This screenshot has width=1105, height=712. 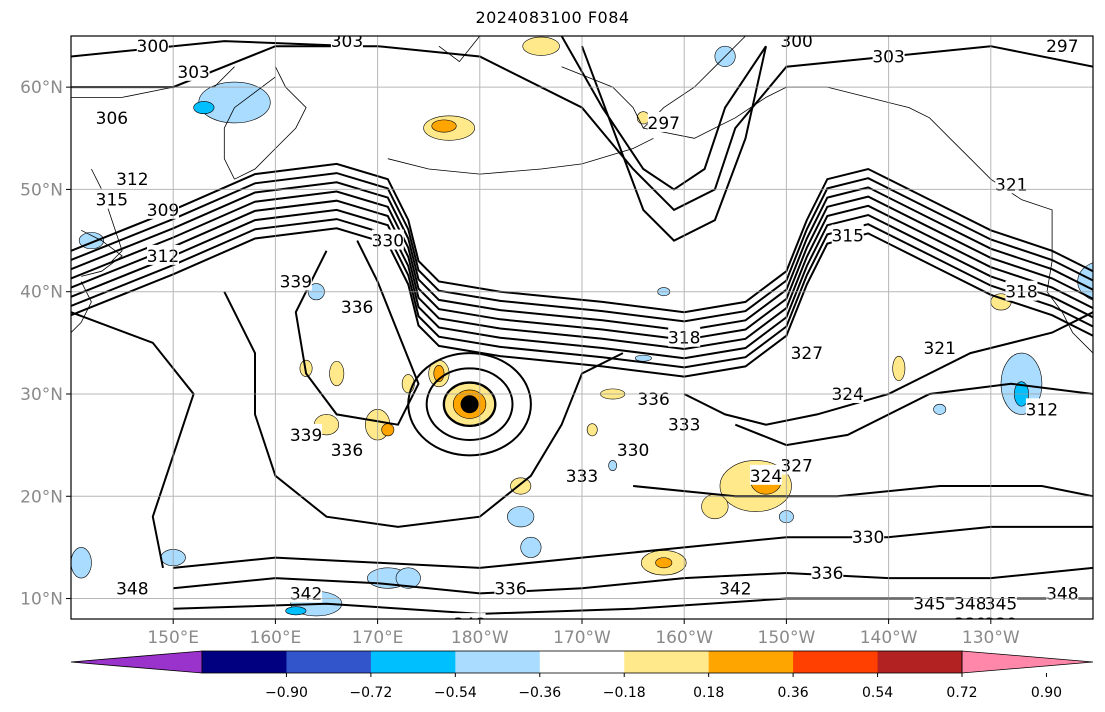 What do you see at coordinates (286, 693) in the screenshot?
I see `colorbar-tick-label: −0.90` at bounding box center [286, 693].